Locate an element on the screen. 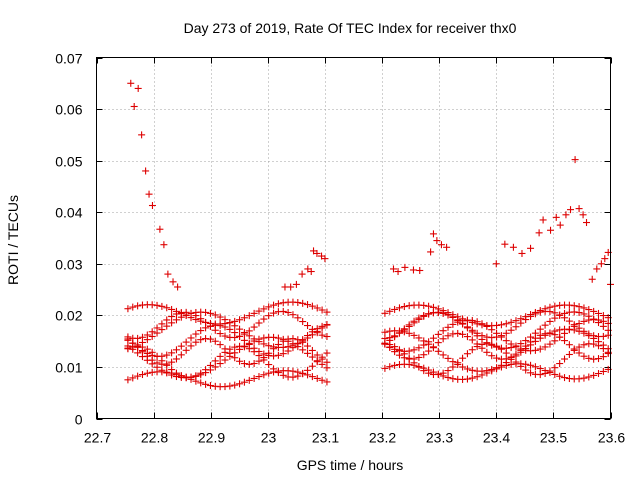 This screenshot has width=640, height=480. y-tick-label: 0.02 is located at coordinates (68, 316).